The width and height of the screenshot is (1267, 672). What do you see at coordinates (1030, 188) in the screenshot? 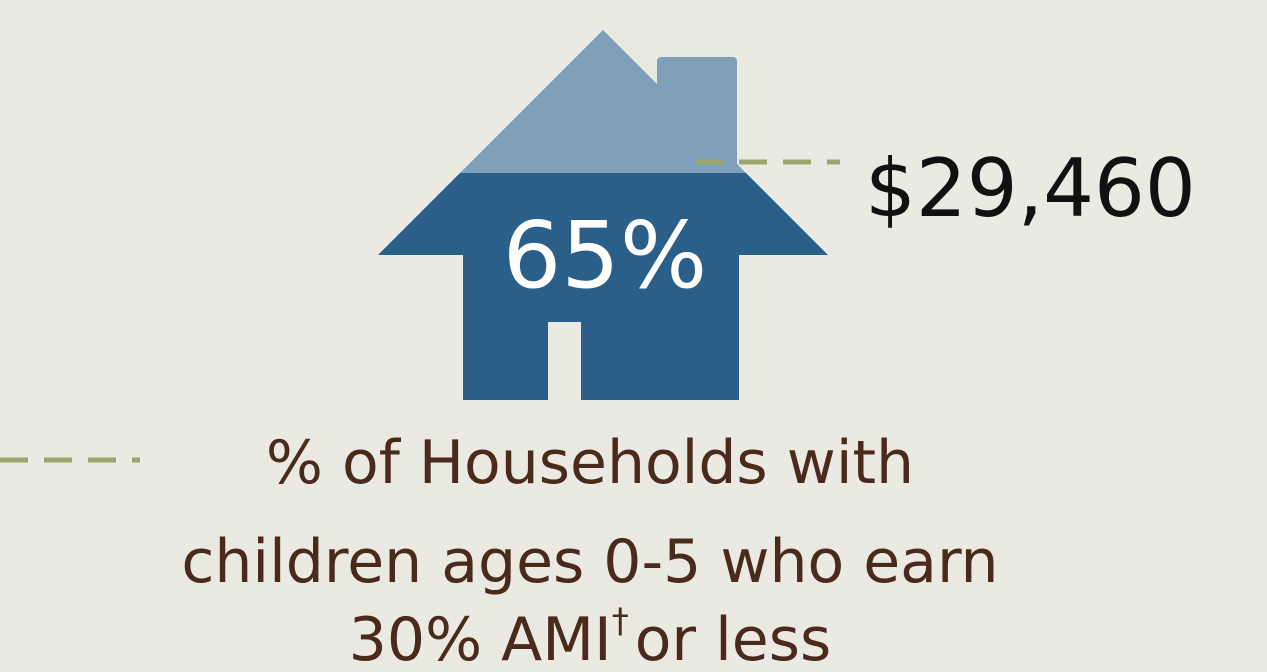
I see `income-value: $29,460` at bounding box center [1030, 188].